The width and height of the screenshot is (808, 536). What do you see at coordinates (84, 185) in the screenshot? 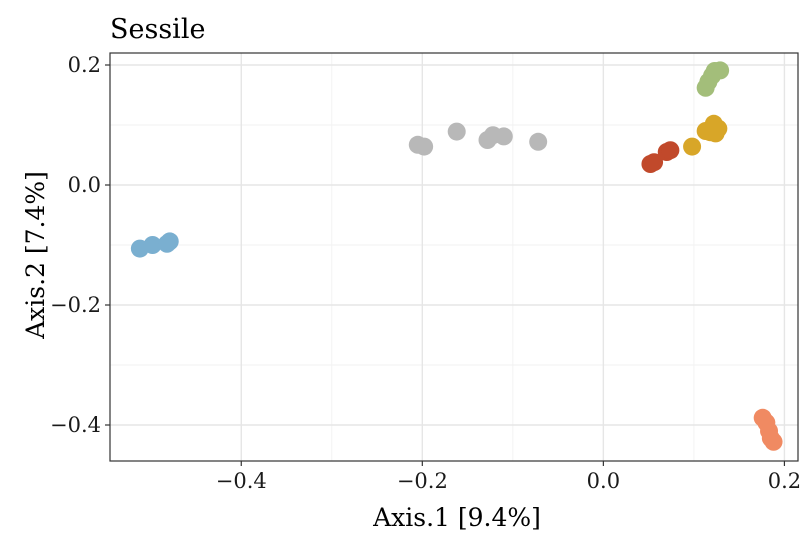
I see `y-tick-label: 0.0` at bounding box center [84, 185].